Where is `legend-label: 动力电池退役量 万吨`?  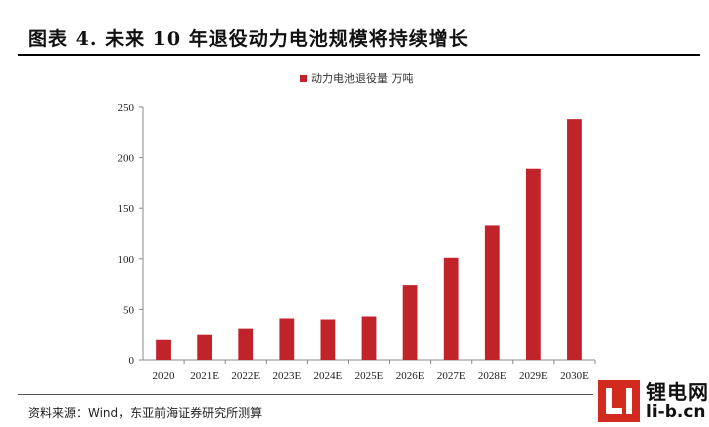
legend-label: 动力电池退役量 万吨 is located at coordinates (362, 78).